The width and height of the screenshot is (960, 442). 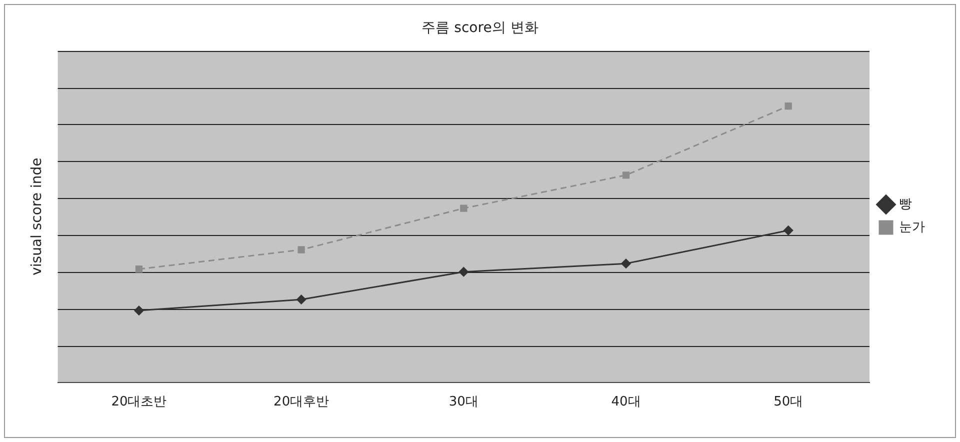 What do you see at coordinates (912, 227) in the screenshot?
I see `legend-label: 눈가` at bounding box center [912, 227].